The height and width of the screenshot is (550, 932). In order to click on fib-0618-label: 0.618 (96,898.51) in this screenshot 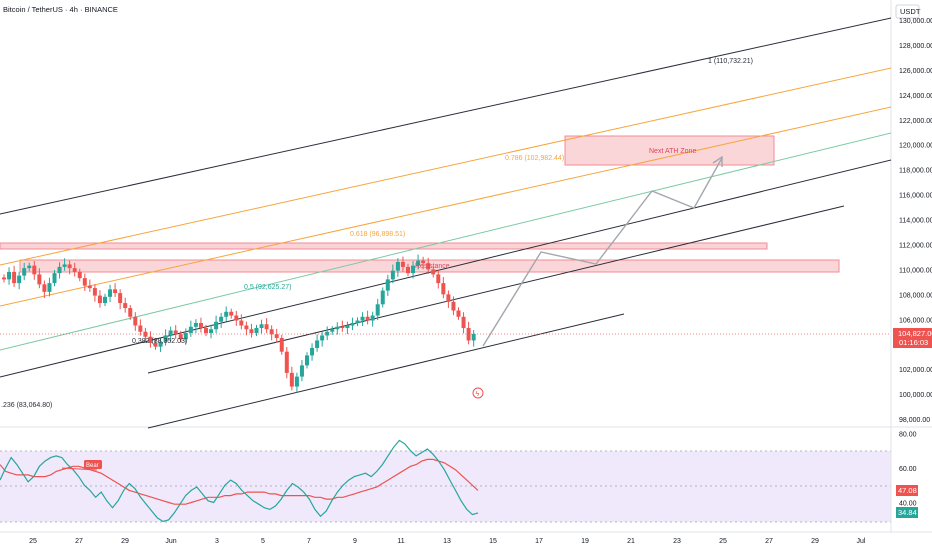, I will do `click(377, 234)`.